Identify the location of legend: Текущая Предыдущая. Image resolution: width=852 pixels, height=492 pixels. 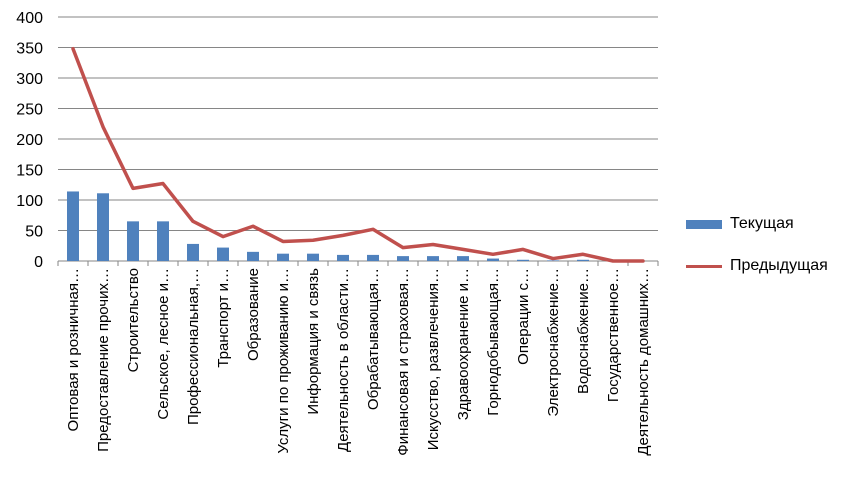
(757, 256).